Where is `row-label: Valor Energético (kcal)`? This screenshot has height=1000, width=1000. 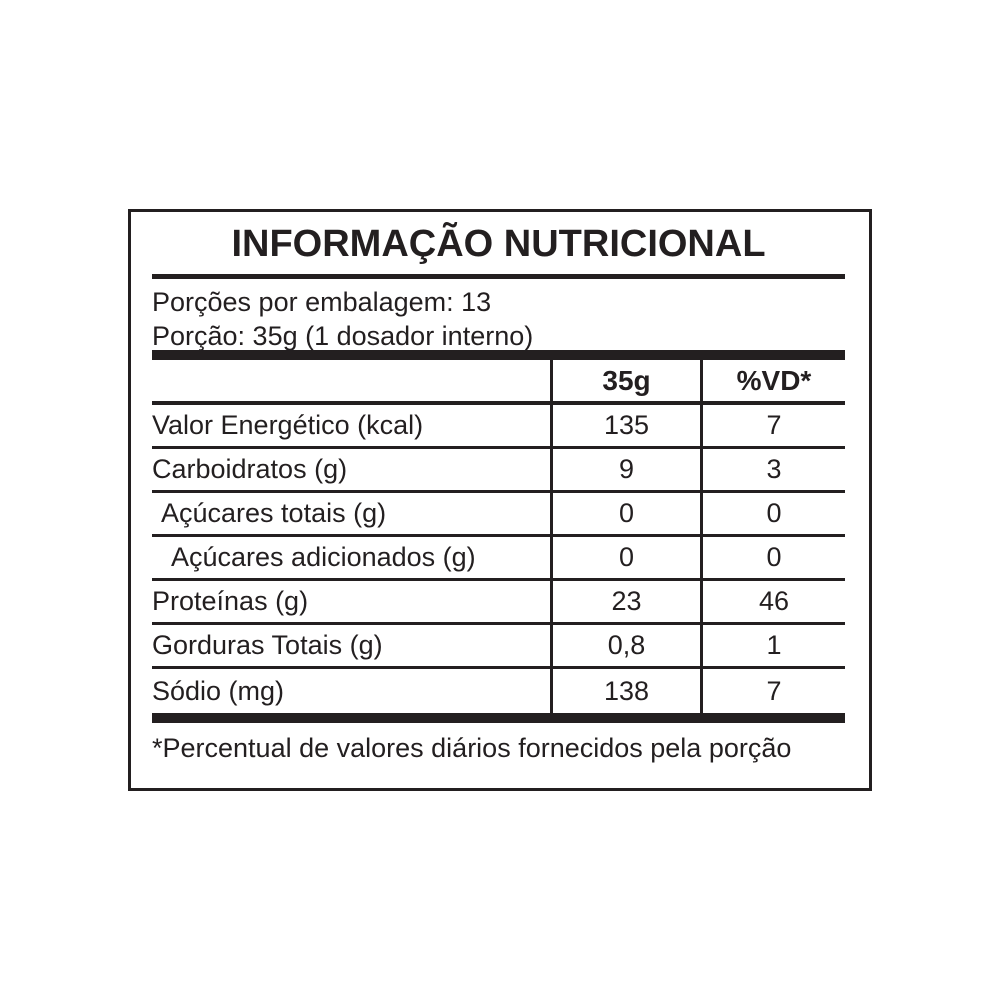
row-label: Valor Energético (kcal) is located at coordinates (288, 425).